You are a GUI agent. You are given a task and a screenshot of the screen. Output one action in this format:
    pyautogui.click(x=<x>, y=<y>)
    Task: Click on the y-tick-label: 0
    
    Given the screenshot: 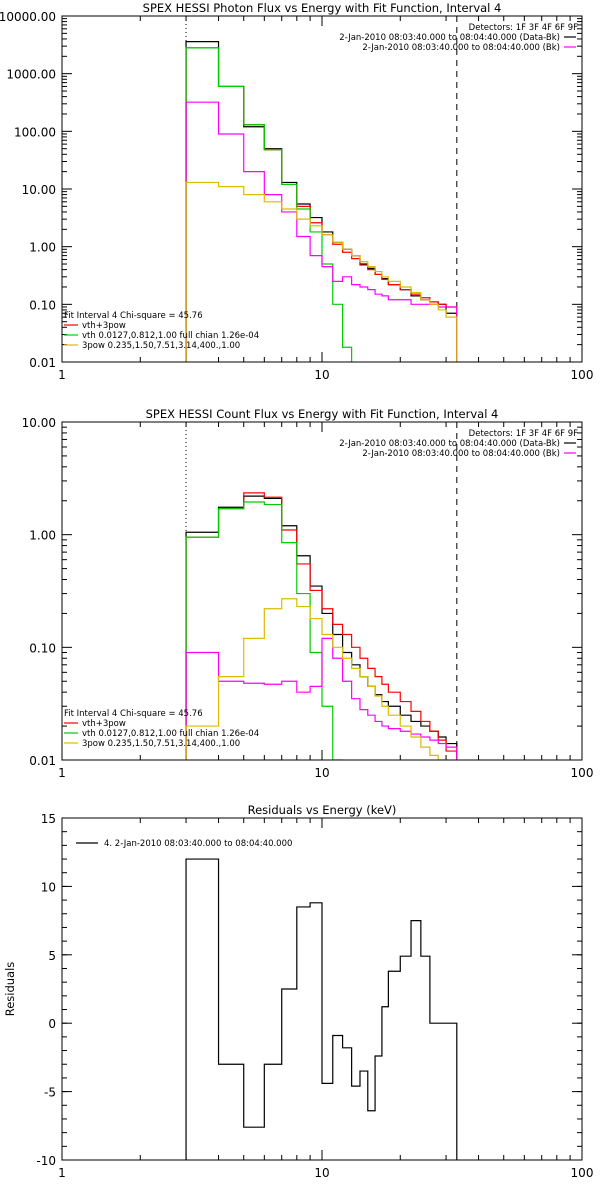 What is the action you would take?
    pyautogui.click(x=52, y=1024)
    